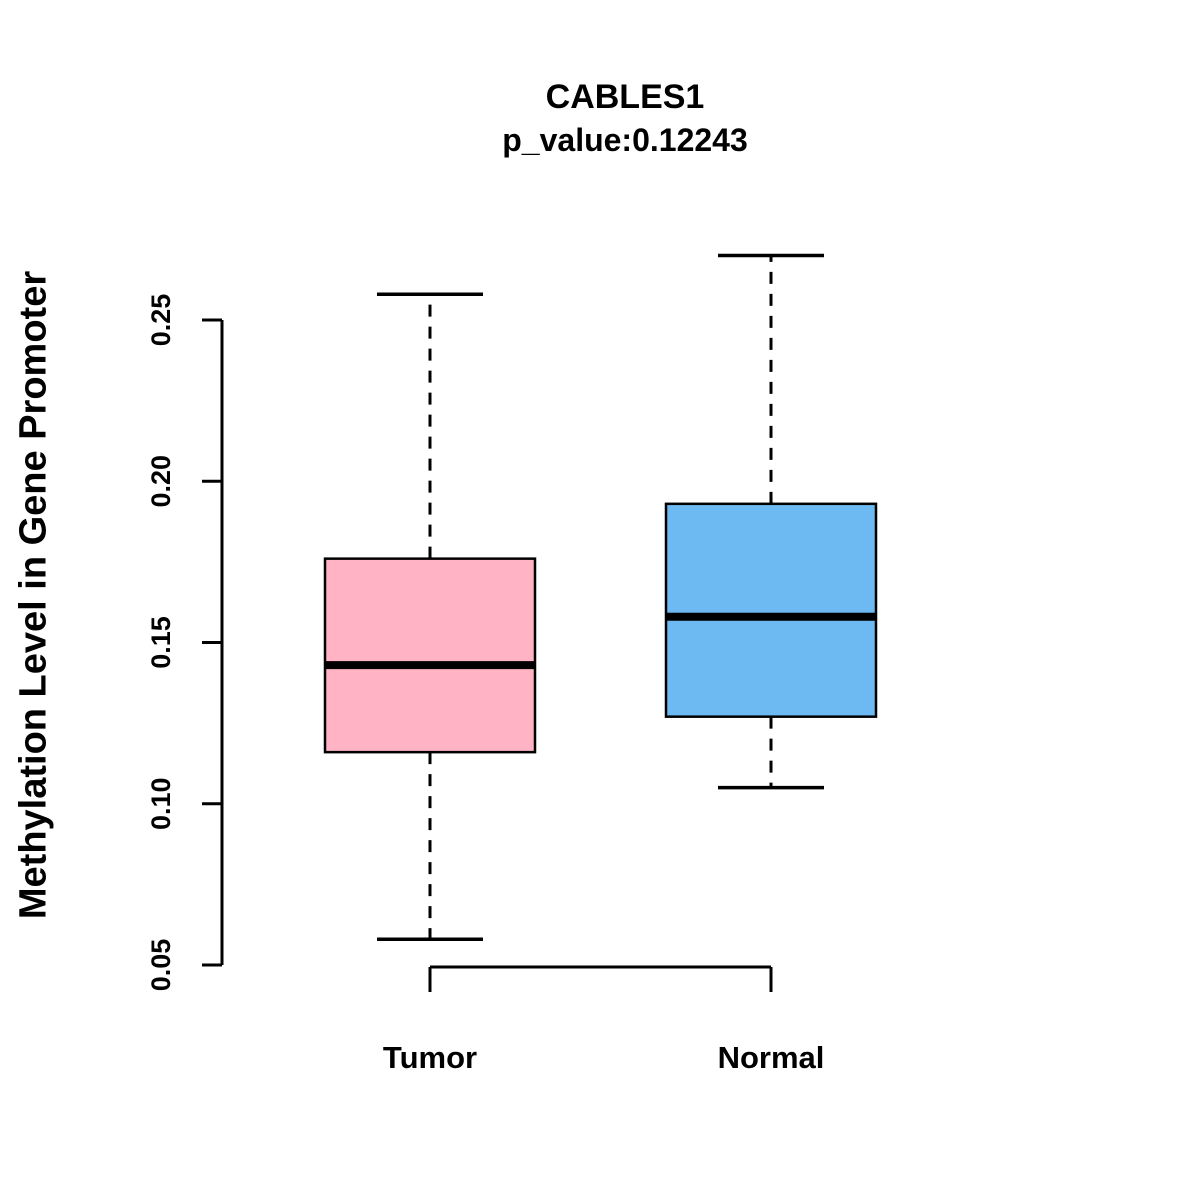 The width and height of the screenshot is (1200, 1200). I want to click on y-tick-label: 0.20, so click(161, 481).